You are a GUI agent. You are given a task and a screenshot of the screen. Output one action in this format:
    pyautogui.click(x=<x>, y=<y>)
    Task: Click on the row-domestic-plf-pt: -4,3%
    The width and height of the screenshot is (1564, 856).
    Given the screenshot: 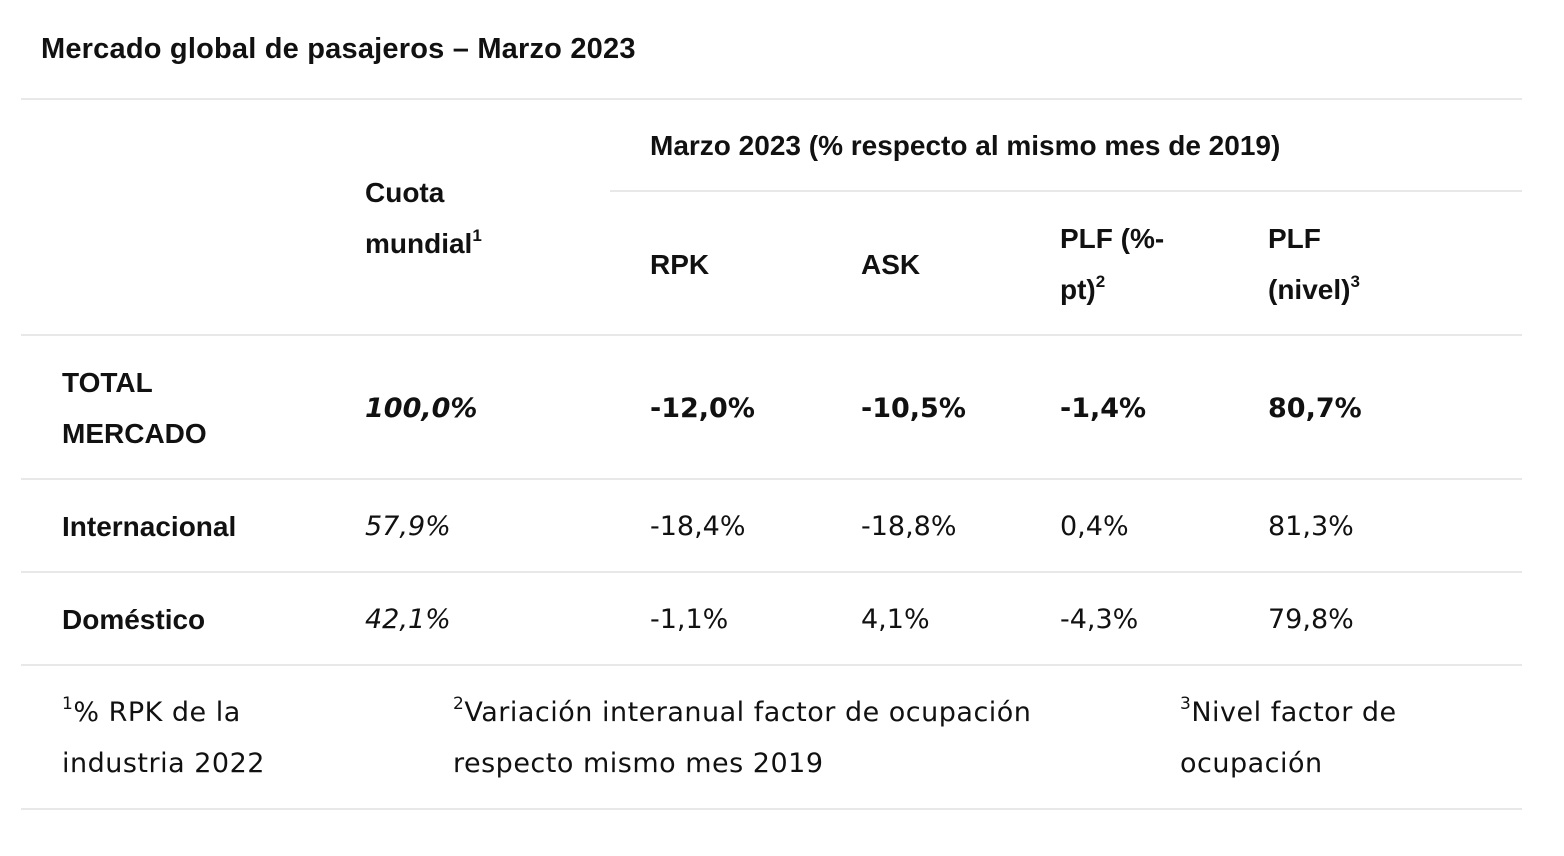 What is the action you would take?
    pyautogui.click(x=1099, y=619)
    